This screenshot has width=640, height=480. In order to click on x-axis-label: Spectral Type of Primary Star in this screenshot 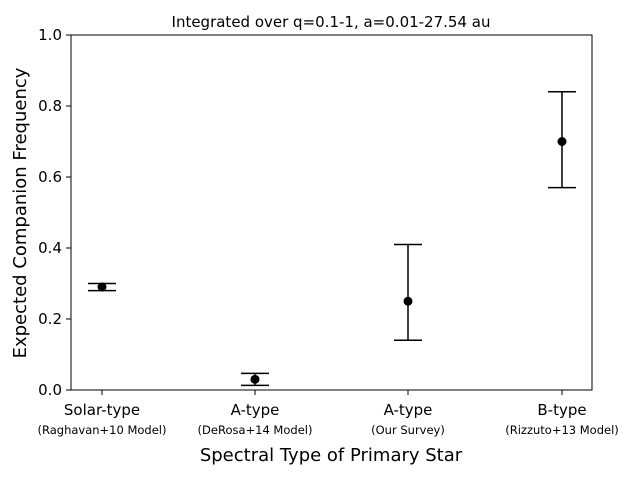, I will do `click(331, 455)`.